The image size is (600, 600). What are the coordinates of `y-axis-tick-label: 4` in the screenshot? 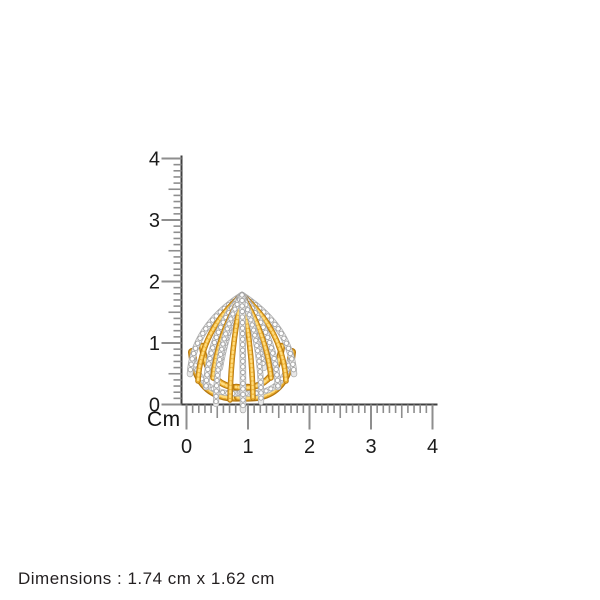 It's located at (154, 160).